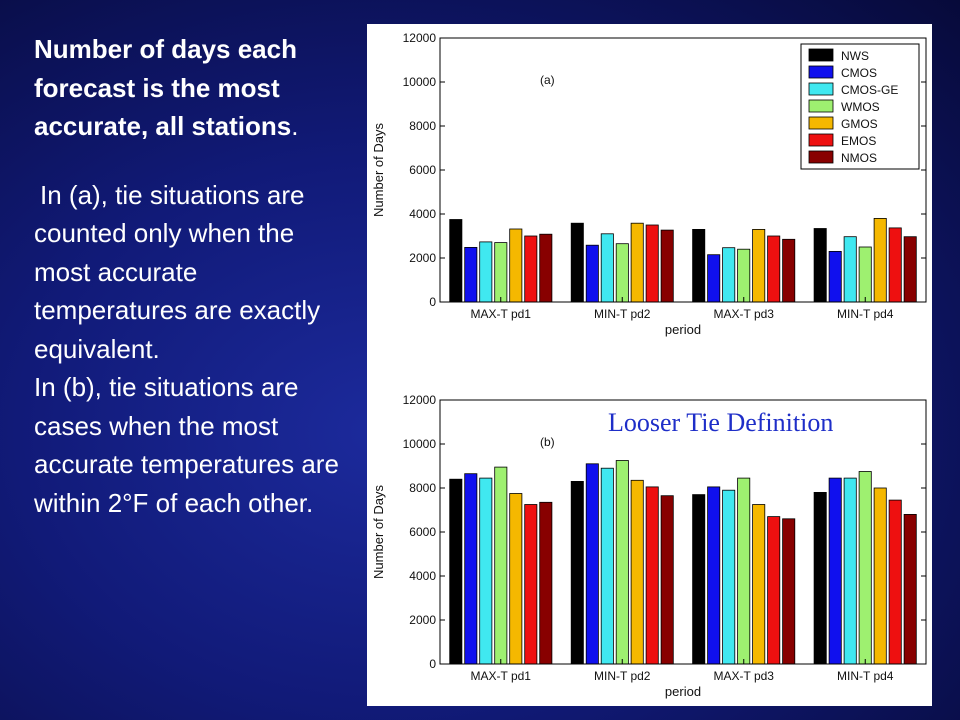 The height and width of the screenshot is (720, 960). I want to click on slide-title-period: ., so click(295, 126).